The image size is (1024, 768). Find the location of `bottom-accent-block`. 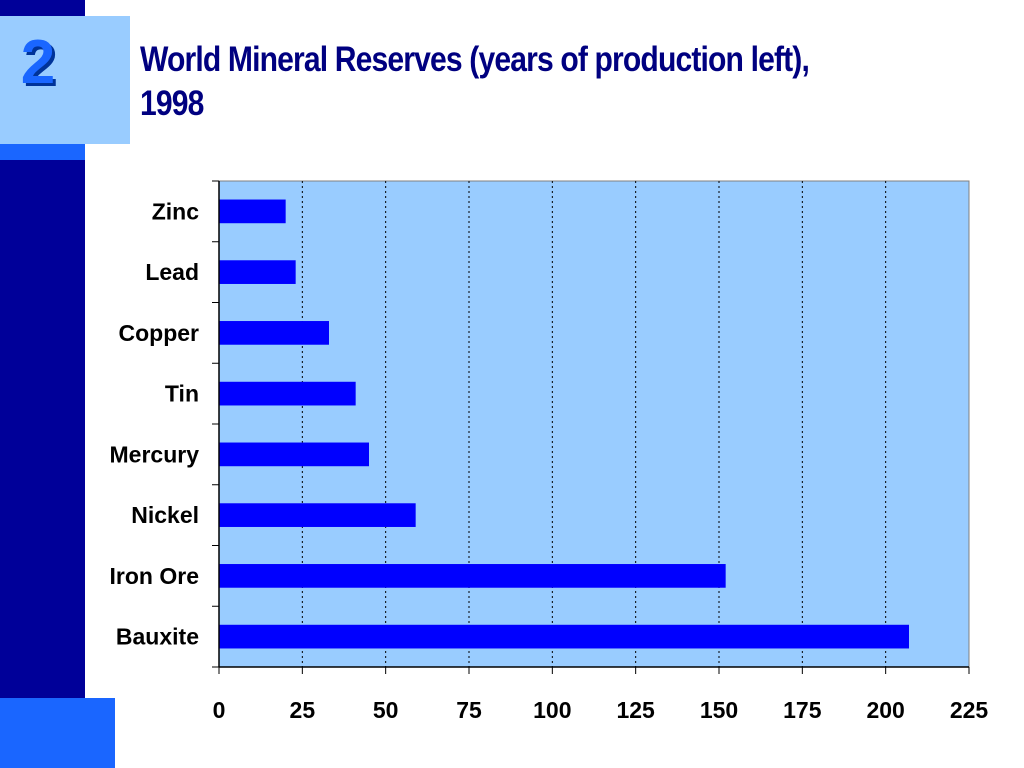

bottom-accent-block is located at coordinates (57, 733).